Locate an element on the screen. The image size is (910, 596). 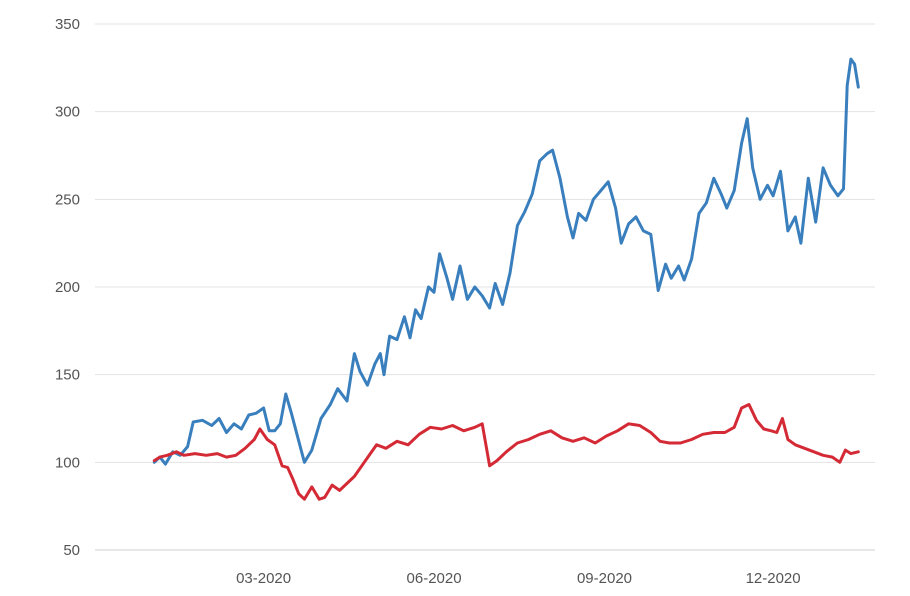
y-tick-label: 350 is located at coordinates (67, 24).